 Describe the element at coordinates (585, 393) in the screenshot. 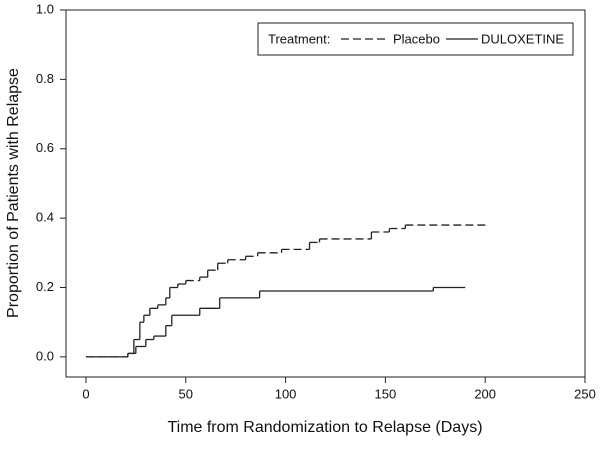

I see `x-tick-label: 250` at that location.